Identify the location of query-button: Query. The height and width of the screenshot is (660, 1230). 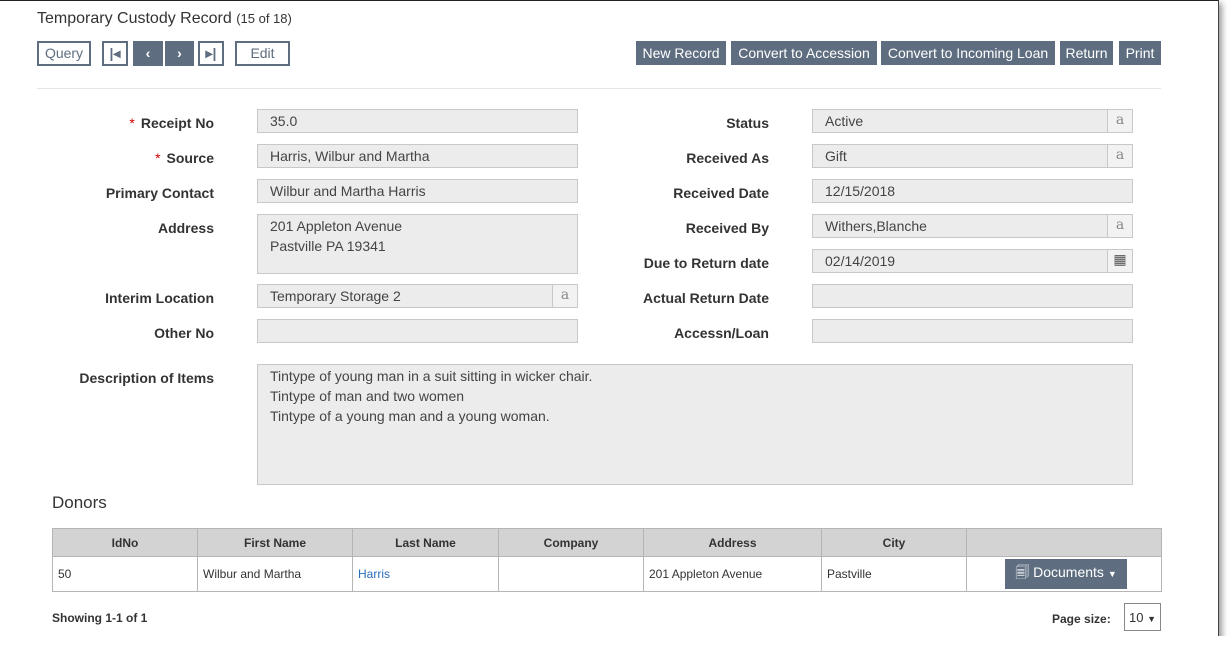
(64, 53).